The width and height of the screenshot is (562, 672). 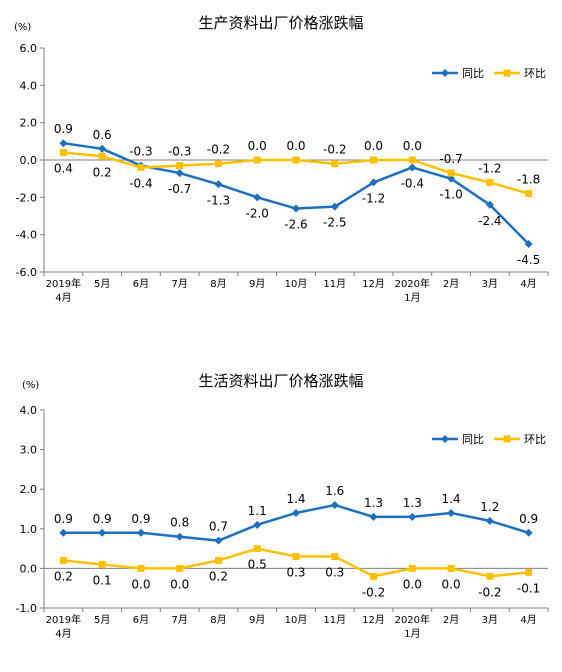 What do you see at coordinates (257, 213) in the screenshot?
I see `data-label: -2.0` at bounding box center [257, 213].